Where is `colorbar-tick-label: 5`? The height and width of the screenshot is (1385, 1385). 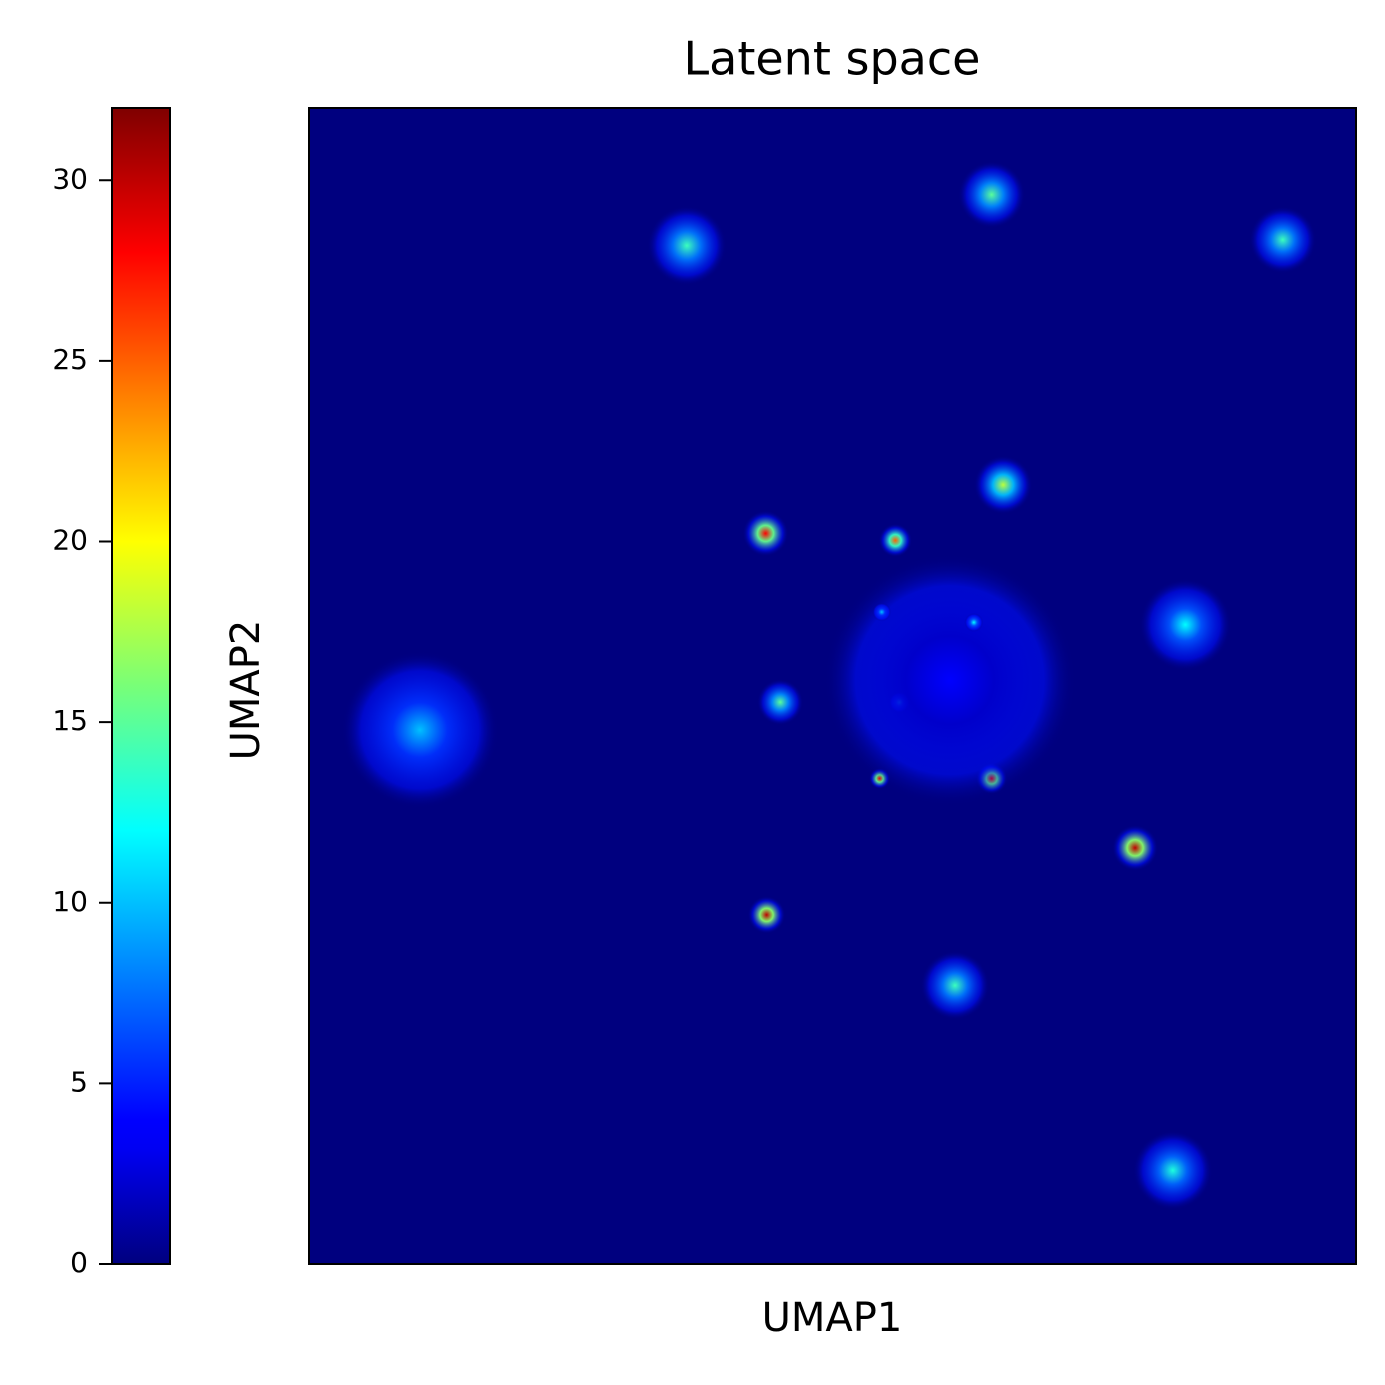
colorbar-tick-label: 5 is located at coordinates (79, 1081).